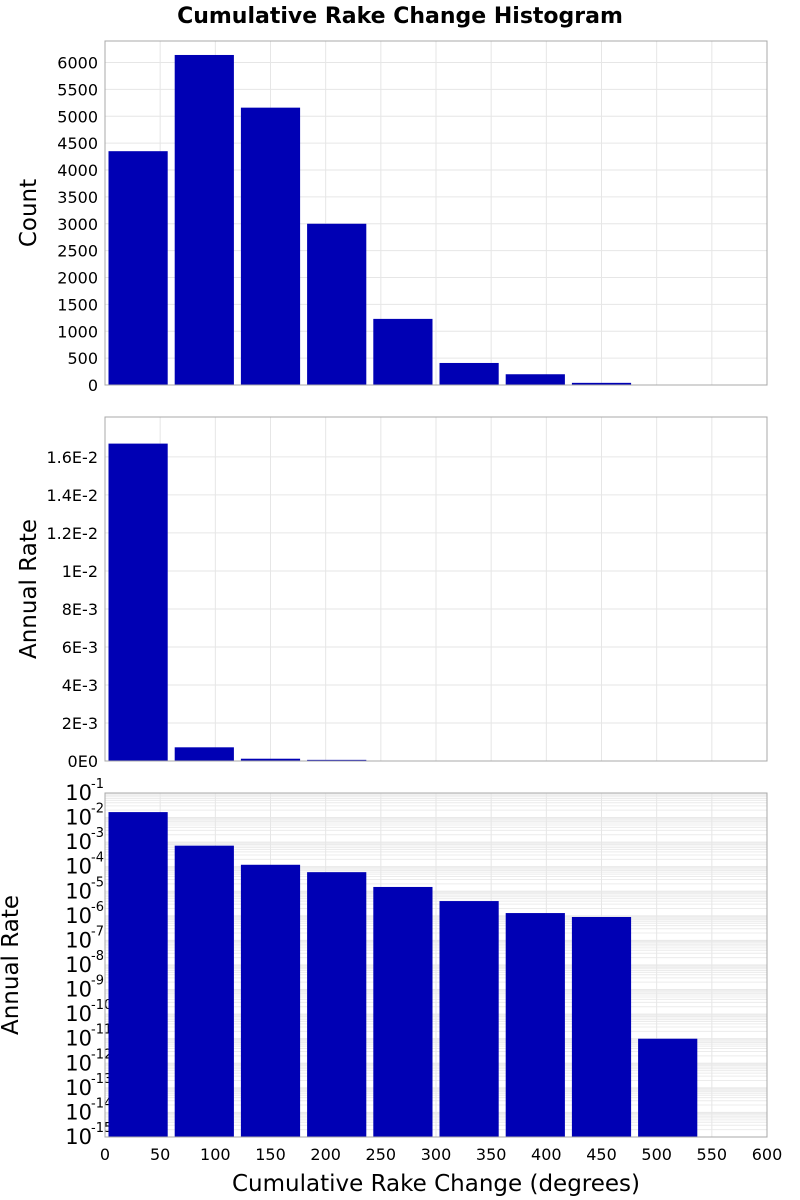 The image size is (800, 1200). Describe the element at coordinates (77, 278) in the screenshot. I see `y-tick-label: 2000` at that location.